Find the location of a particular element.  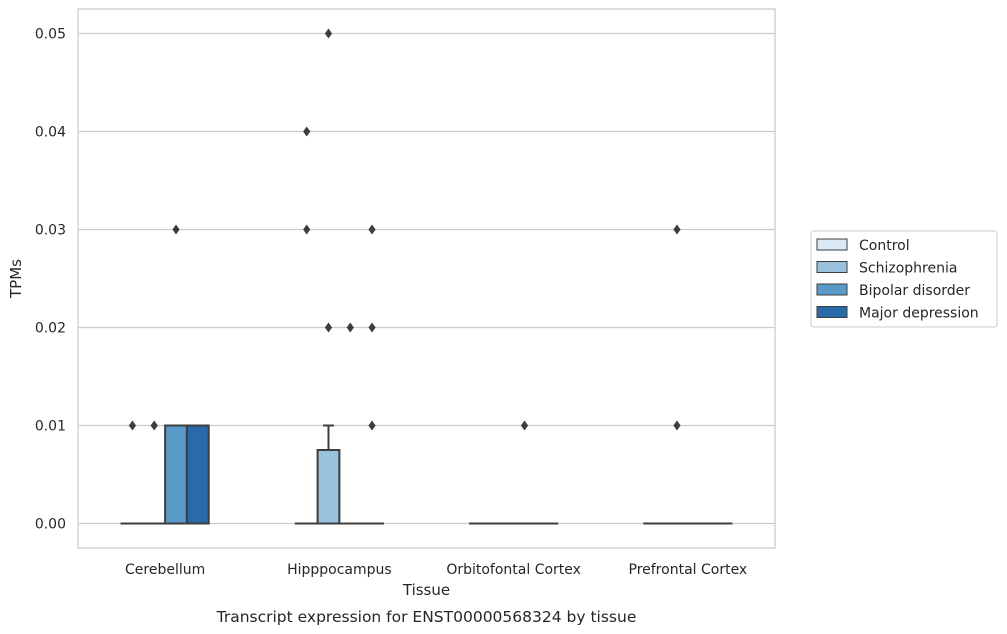

x-tick-label: Prefrontal Cortex is located at coordinates (688, 570).